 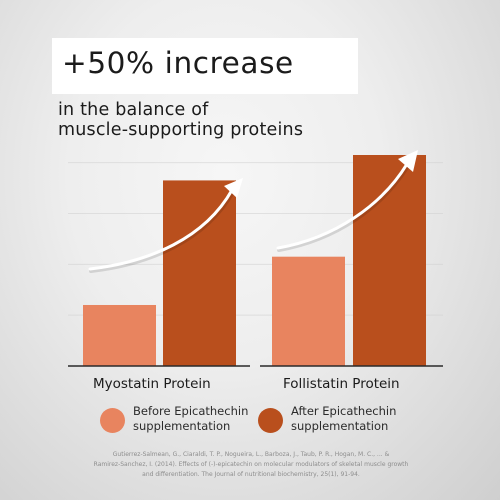 I want to click on legend-swatch-after, so click(x=270, y=420).